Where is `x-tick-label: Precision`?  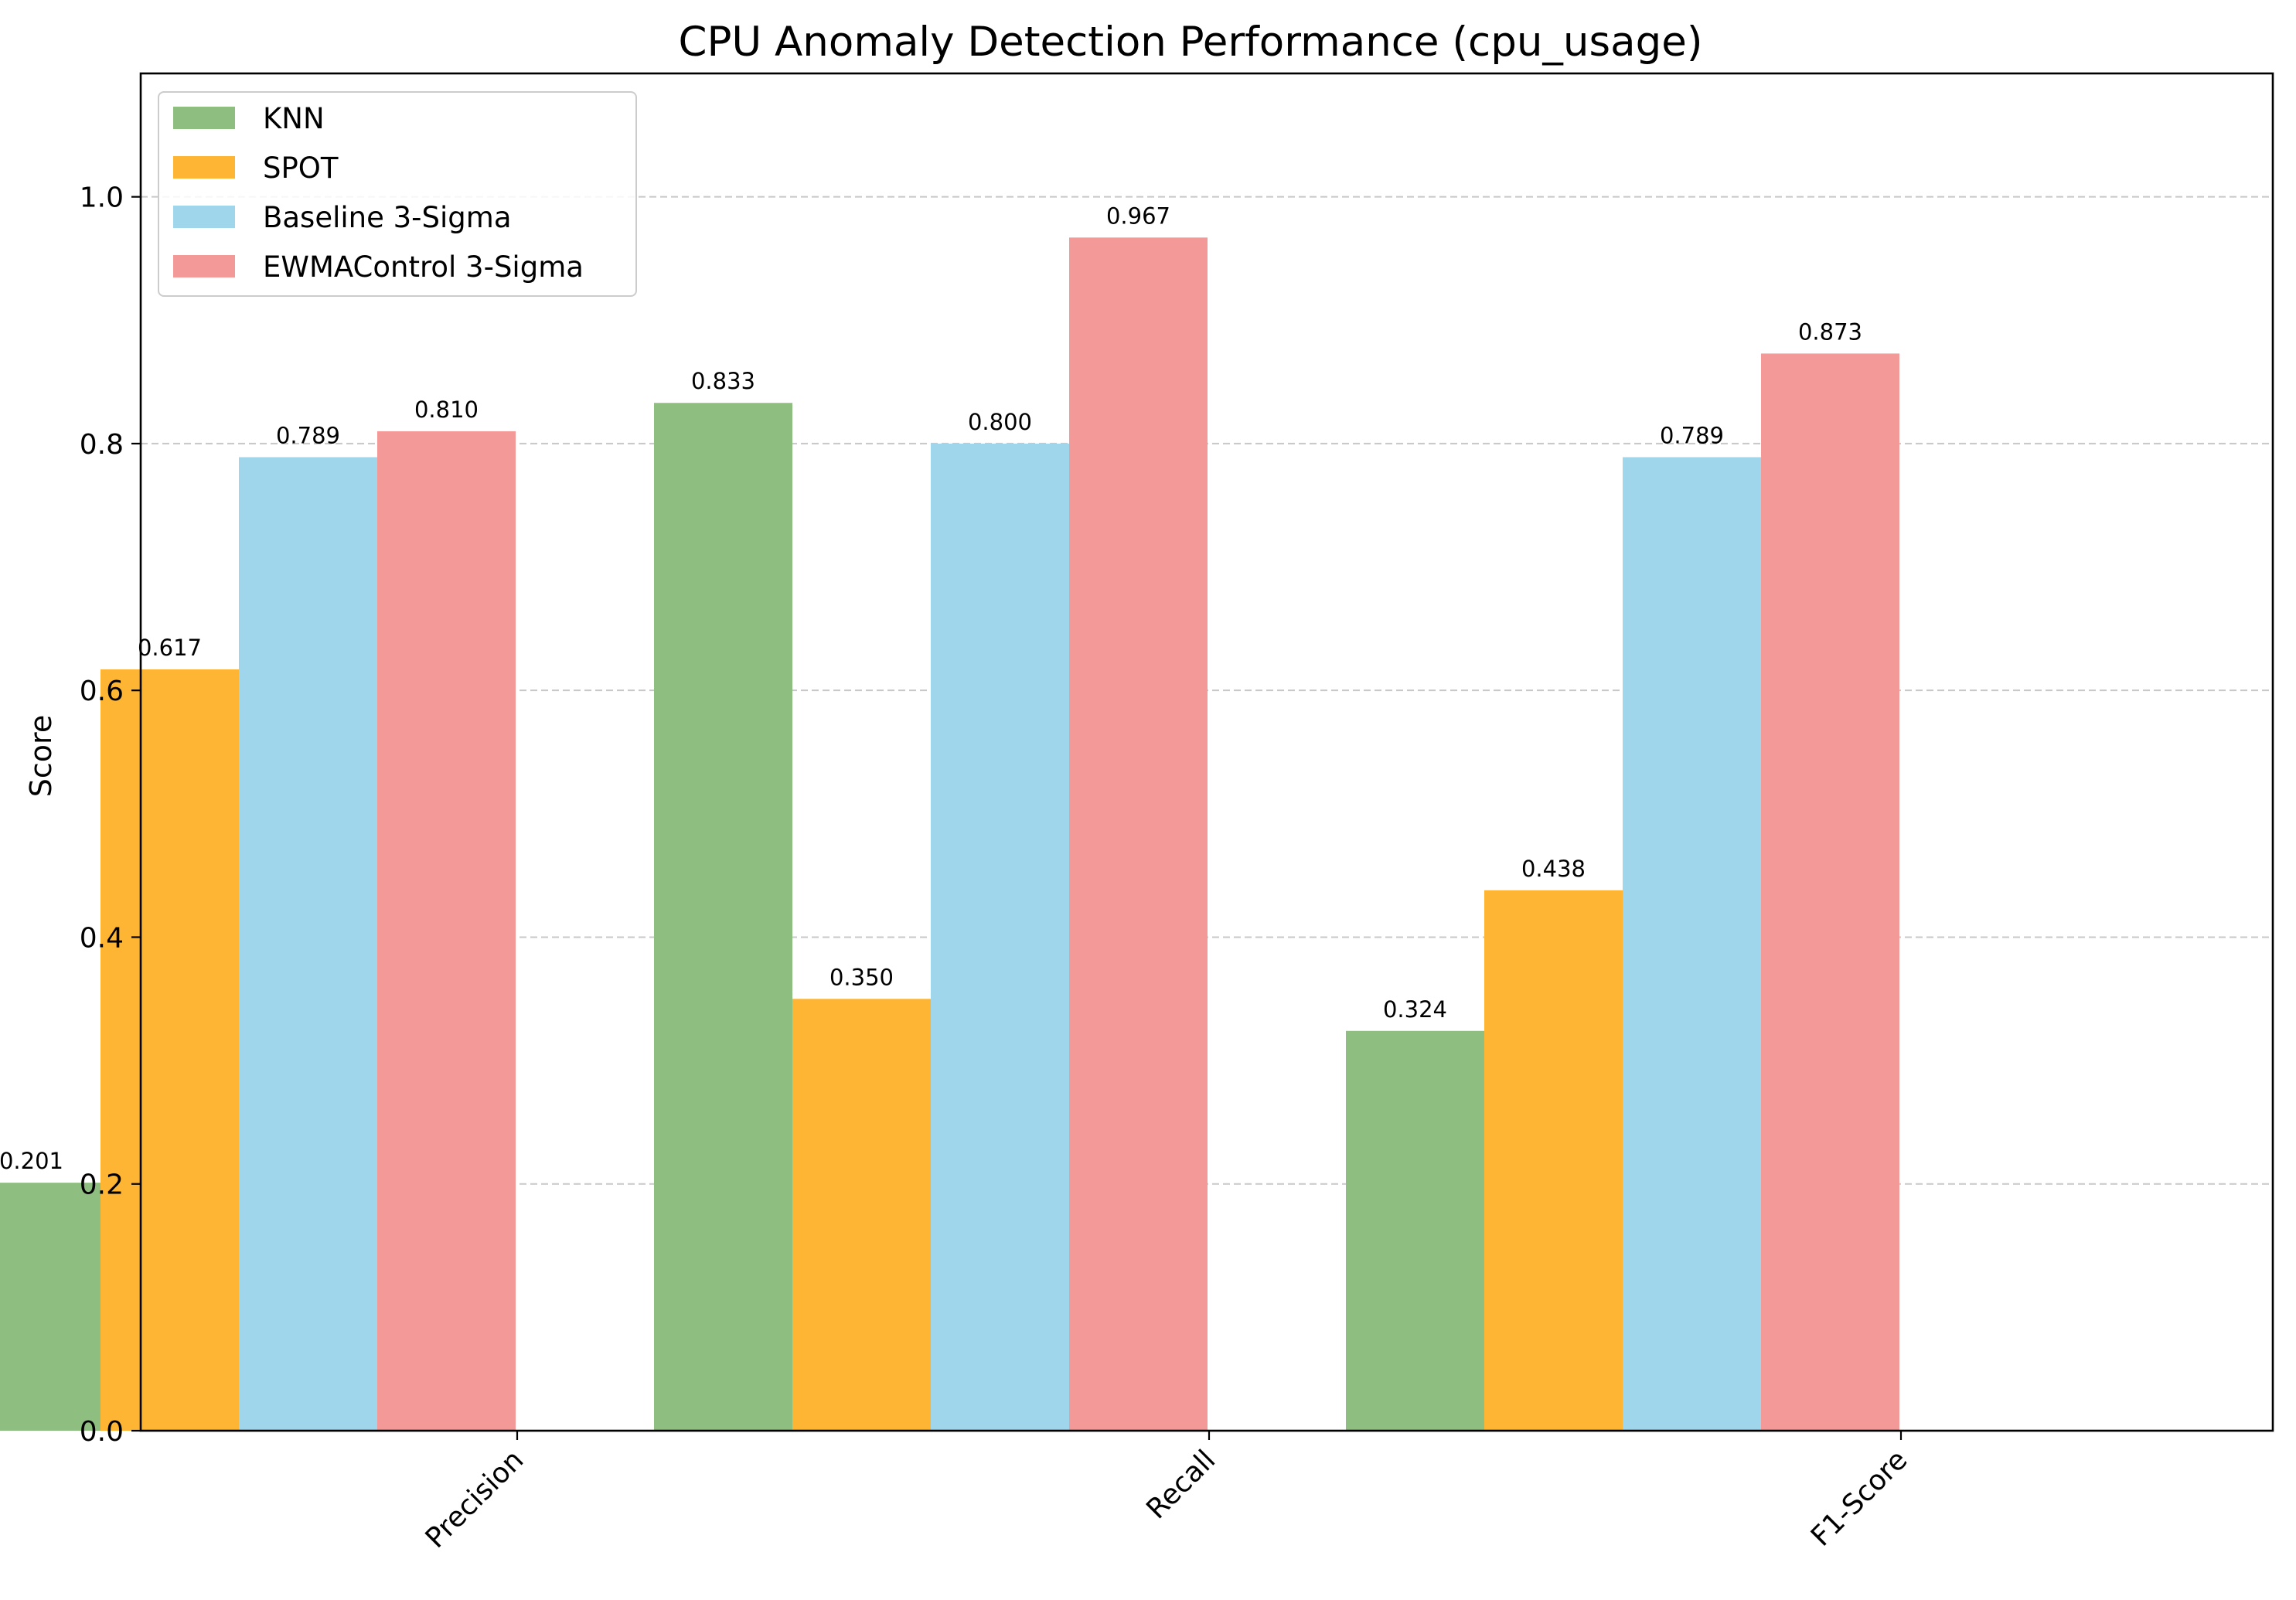 x-tick-label: Precision is located at coordinates (475, 1499).